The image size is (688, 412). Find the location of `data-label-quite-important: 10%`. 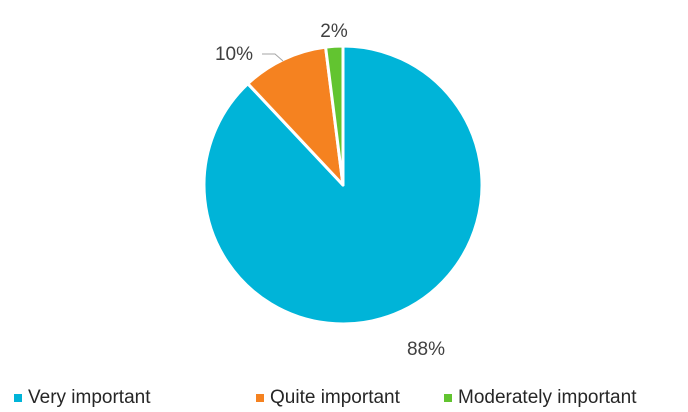

data-label-quite-important: 10% is located at coordinates (234, 54).